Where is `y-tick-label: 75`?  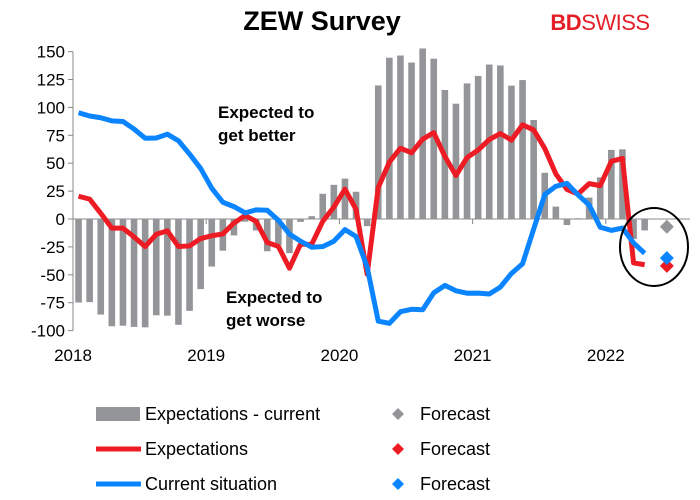
y-tick-label: 75 is located at coordinates (55, 135).